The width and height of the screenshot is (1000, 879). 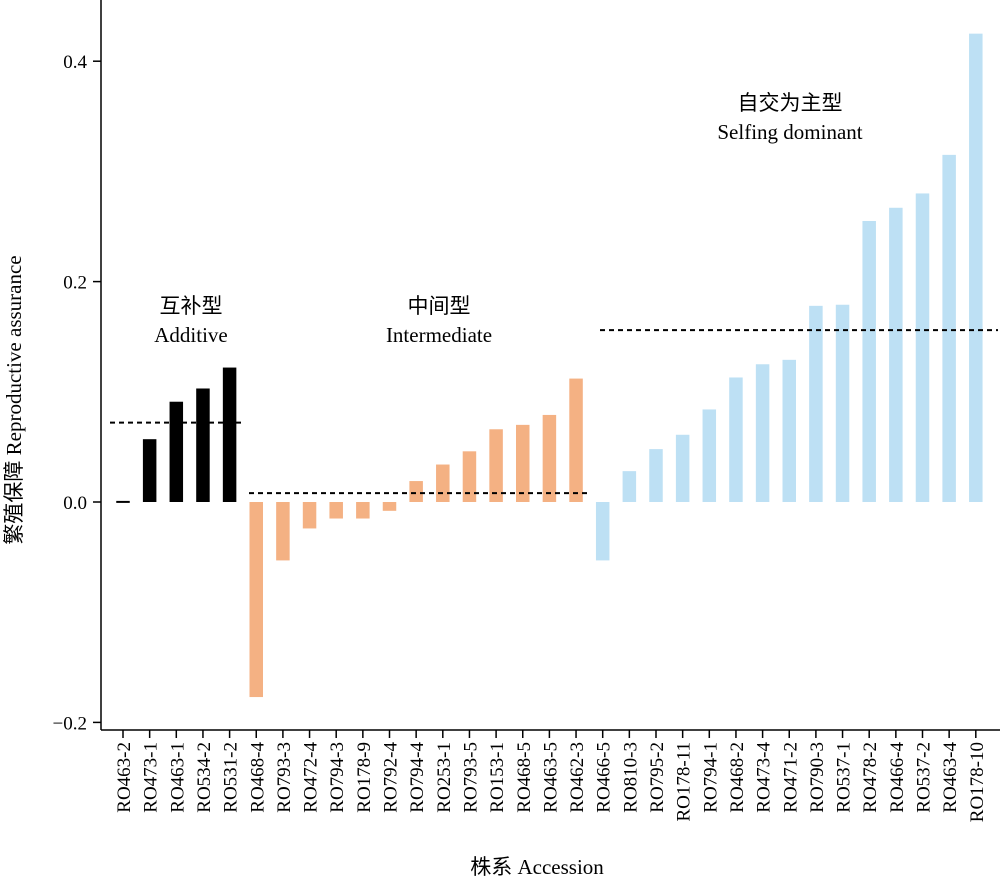 I want to click on x-tick-label: RO473-4, so click(x=764, y=777).